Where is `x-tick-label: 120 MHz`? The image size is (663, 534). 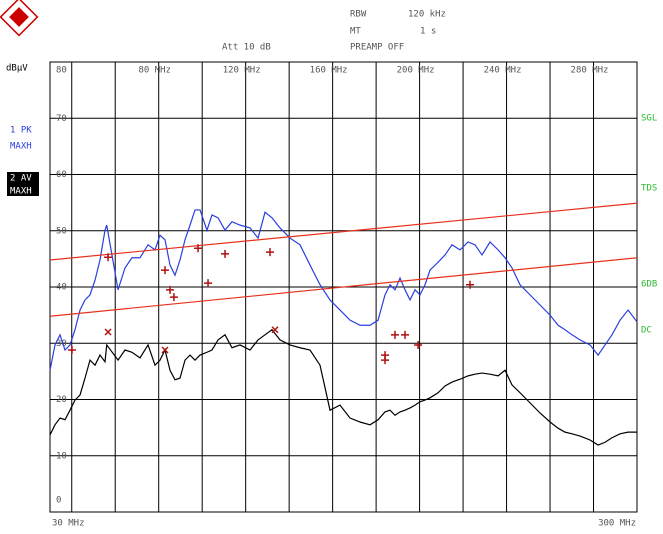 x-tick-label: 120 MHz is located at coordinates (242, 71).